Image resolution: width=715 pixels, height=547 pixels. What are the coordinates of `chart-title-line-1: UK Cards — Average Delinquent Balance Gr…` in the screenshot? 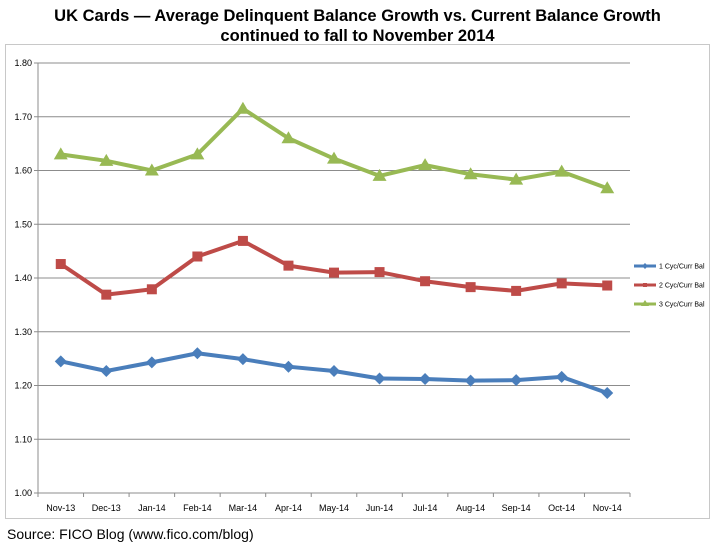 It's located at (357, 16).